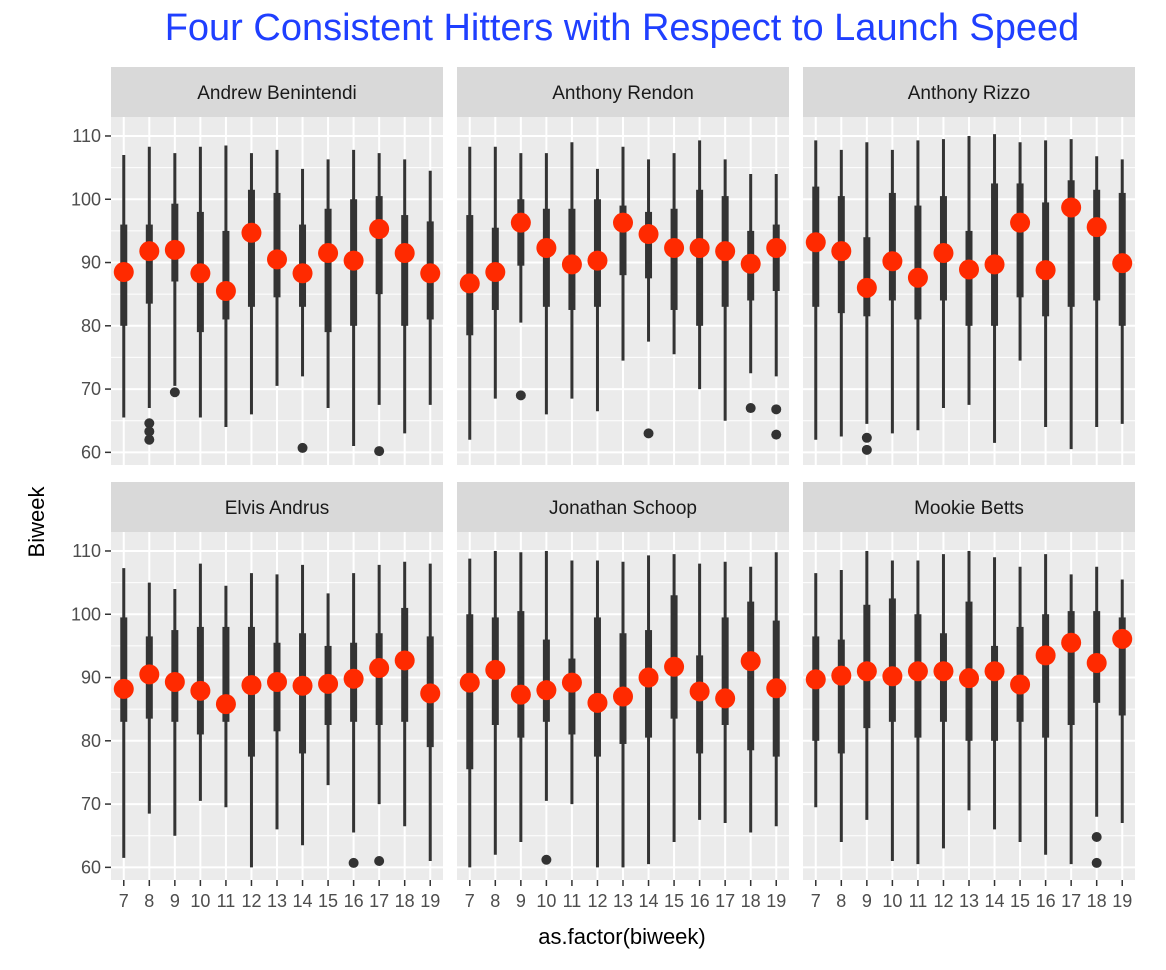  What do you see at coordinates (257, 266) in the screenshot?
I see `facet-panel-andrew-benintendi: Andrew Benintendi 60 70 80 90 100 110` at bounding box center [257, 266].